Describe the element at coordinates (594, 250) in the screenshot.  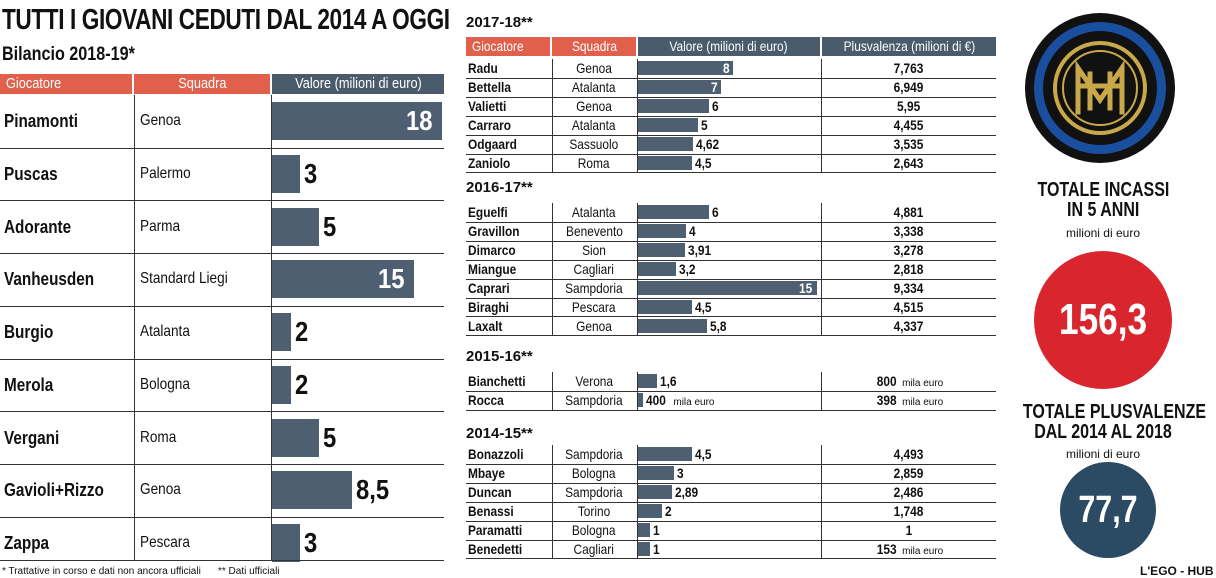
I see `right-team-name: Sion` at that location.